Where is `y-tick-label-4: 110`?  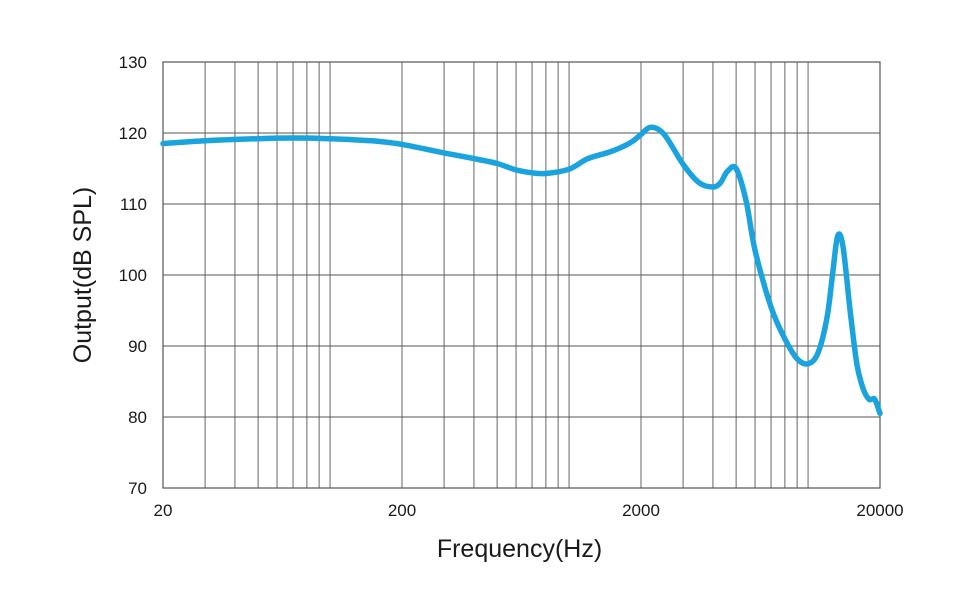 y-tick-label-4: 110 is located at coordinates (133, 204).